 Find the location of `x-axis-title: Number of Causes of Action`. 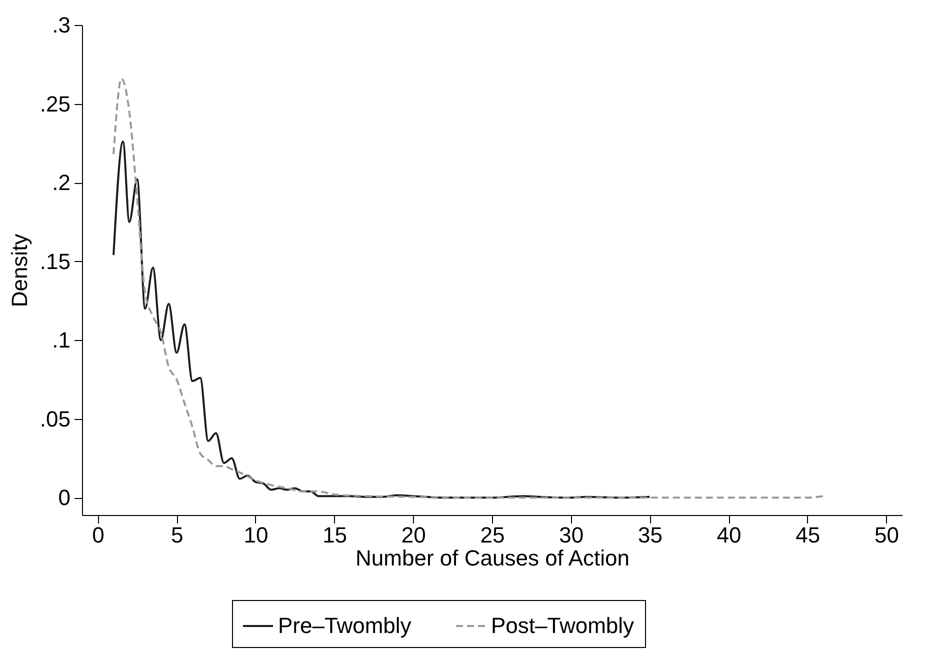

x-axis-title: Number of Causes of Action is located at coordinates (493, 558).